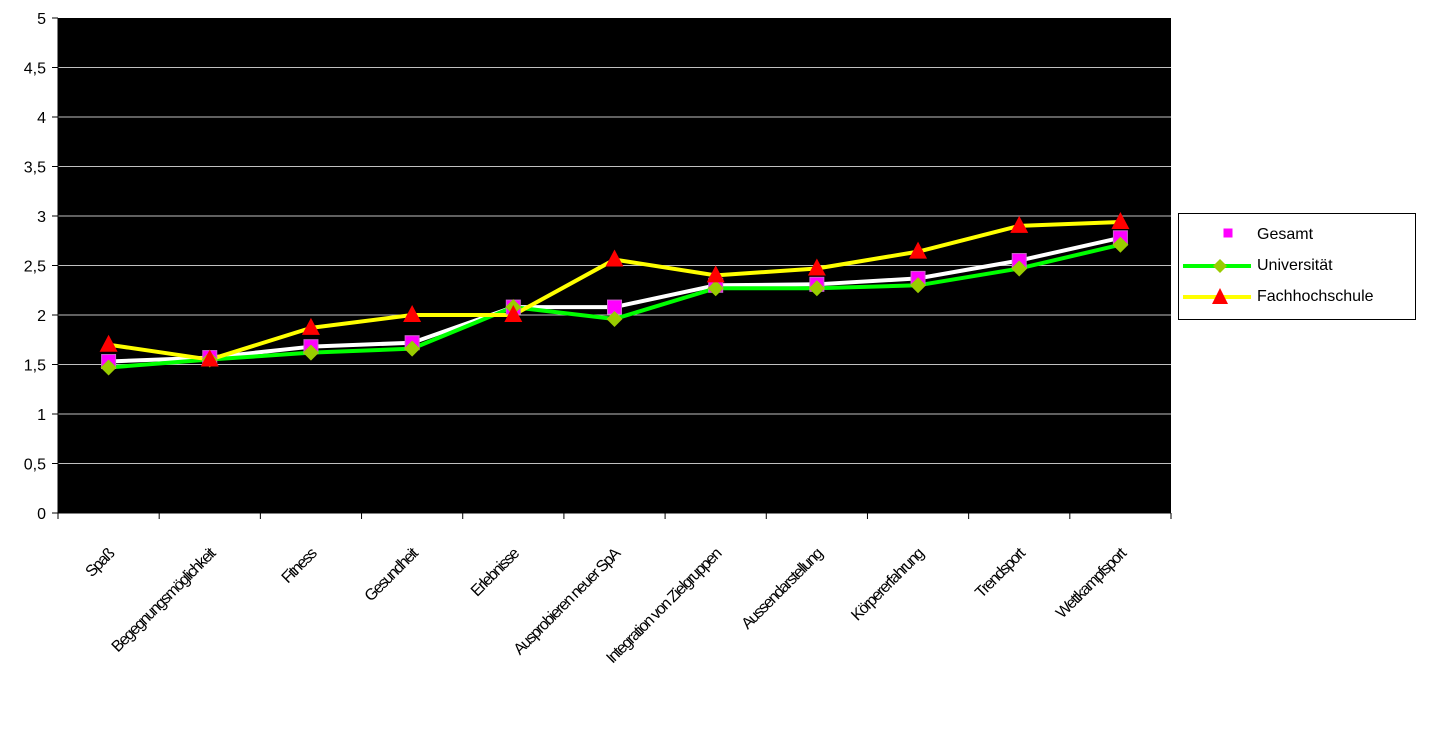 The image size is (1429, 729). I want to click on legend: Gesamt Universität Fachhochschule, so click(1297, 266).